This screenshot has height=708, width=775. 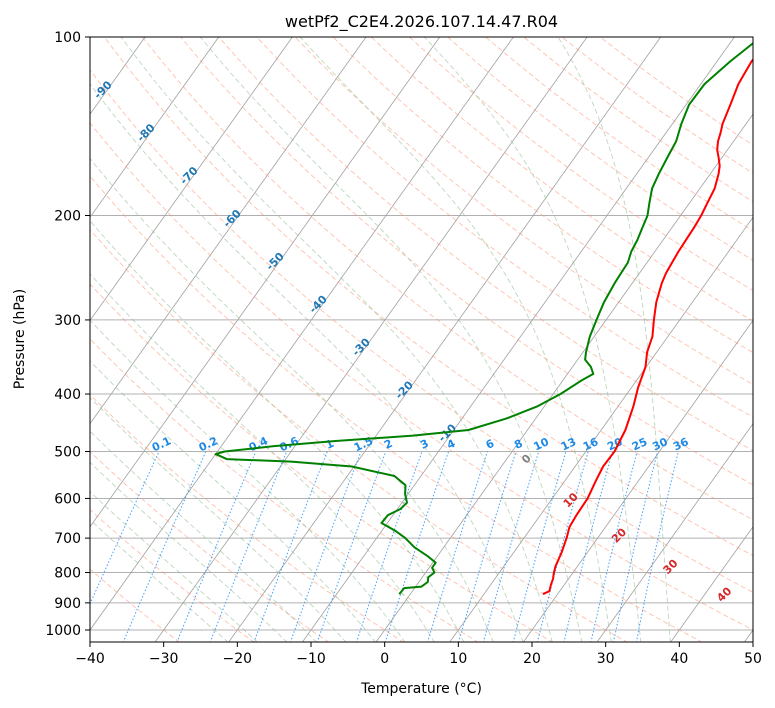 What do you see at coordinates (330, 444) in the screenshot?
I see `mixing-ratio-label: 1` at bounding box center [330, 444].